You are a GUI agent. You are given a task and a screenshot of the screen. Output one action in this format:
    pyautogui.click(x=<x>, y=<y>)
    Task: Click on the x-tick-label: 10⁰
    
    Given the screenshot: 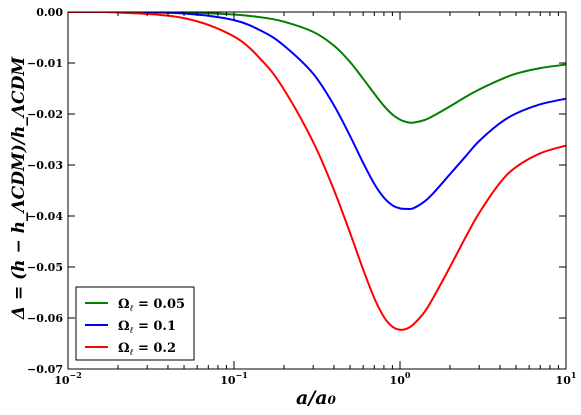 What is the action you would take?
    pyautogui.click(x=400, y=378)
    